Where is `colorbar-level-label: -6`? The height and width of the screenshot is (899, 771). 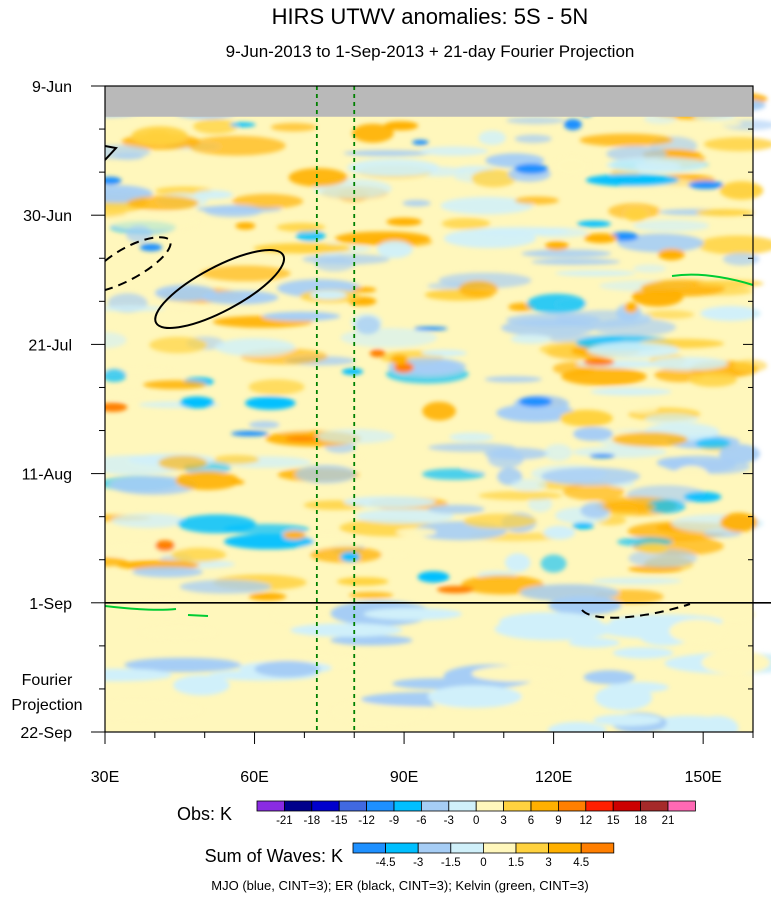
colorbar-level-label: -6 is located at coordinates (421, 821).